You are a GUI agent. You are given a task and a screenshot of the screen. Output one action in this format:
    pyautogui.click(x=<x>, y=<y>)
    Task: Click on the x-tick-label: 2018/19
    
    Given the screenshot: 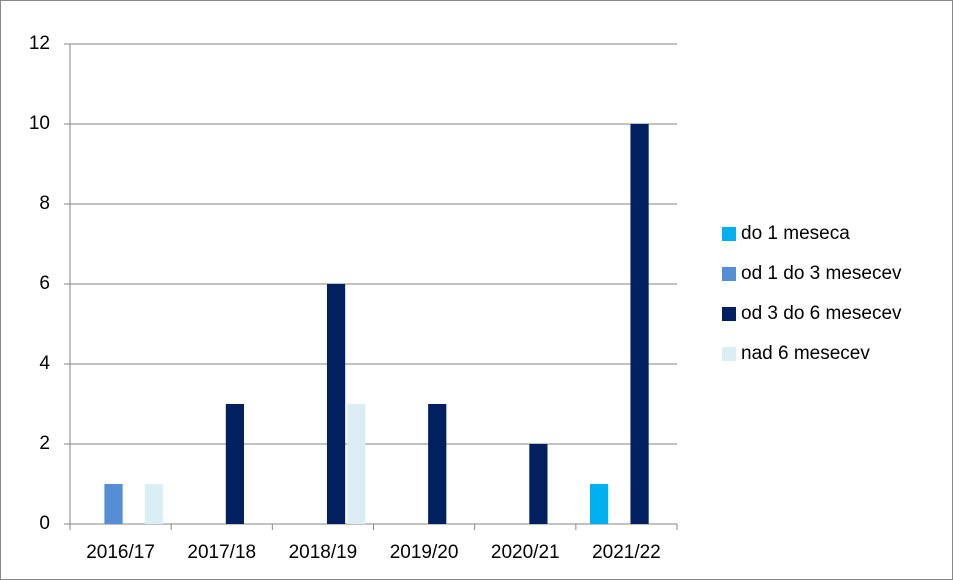 What is the action you would take?
    pyautogui.click(x=323, y=552)
    